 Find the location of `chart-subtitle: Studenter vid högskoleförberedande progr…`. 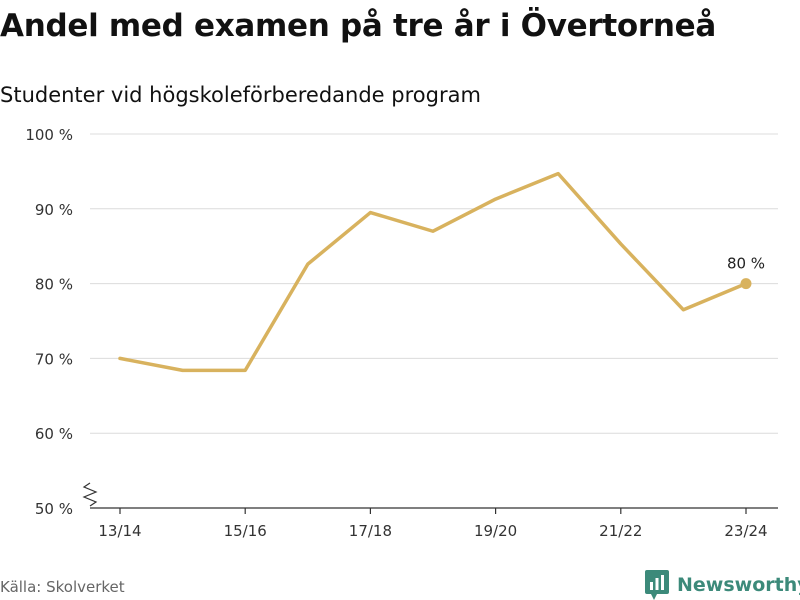

chart-subtitle: Studenter vid högskoleförberedande progr… is located at coordinates (240, 95).